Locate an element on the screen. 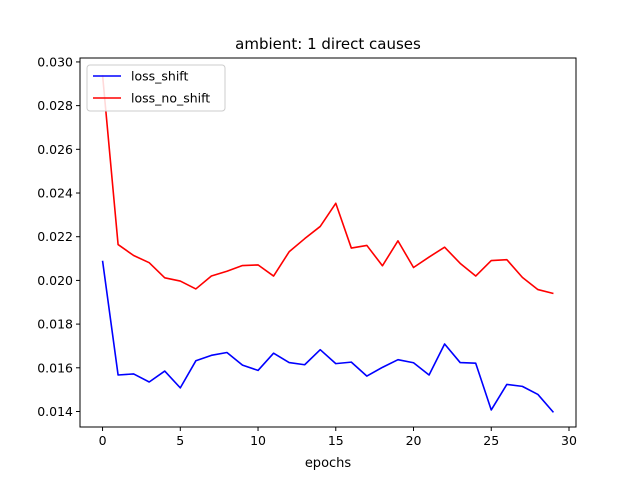 Image resolution: width=640 pixels, height=480 pixels. y-tick-label: 0.030 is located at coordinates (55, 61).